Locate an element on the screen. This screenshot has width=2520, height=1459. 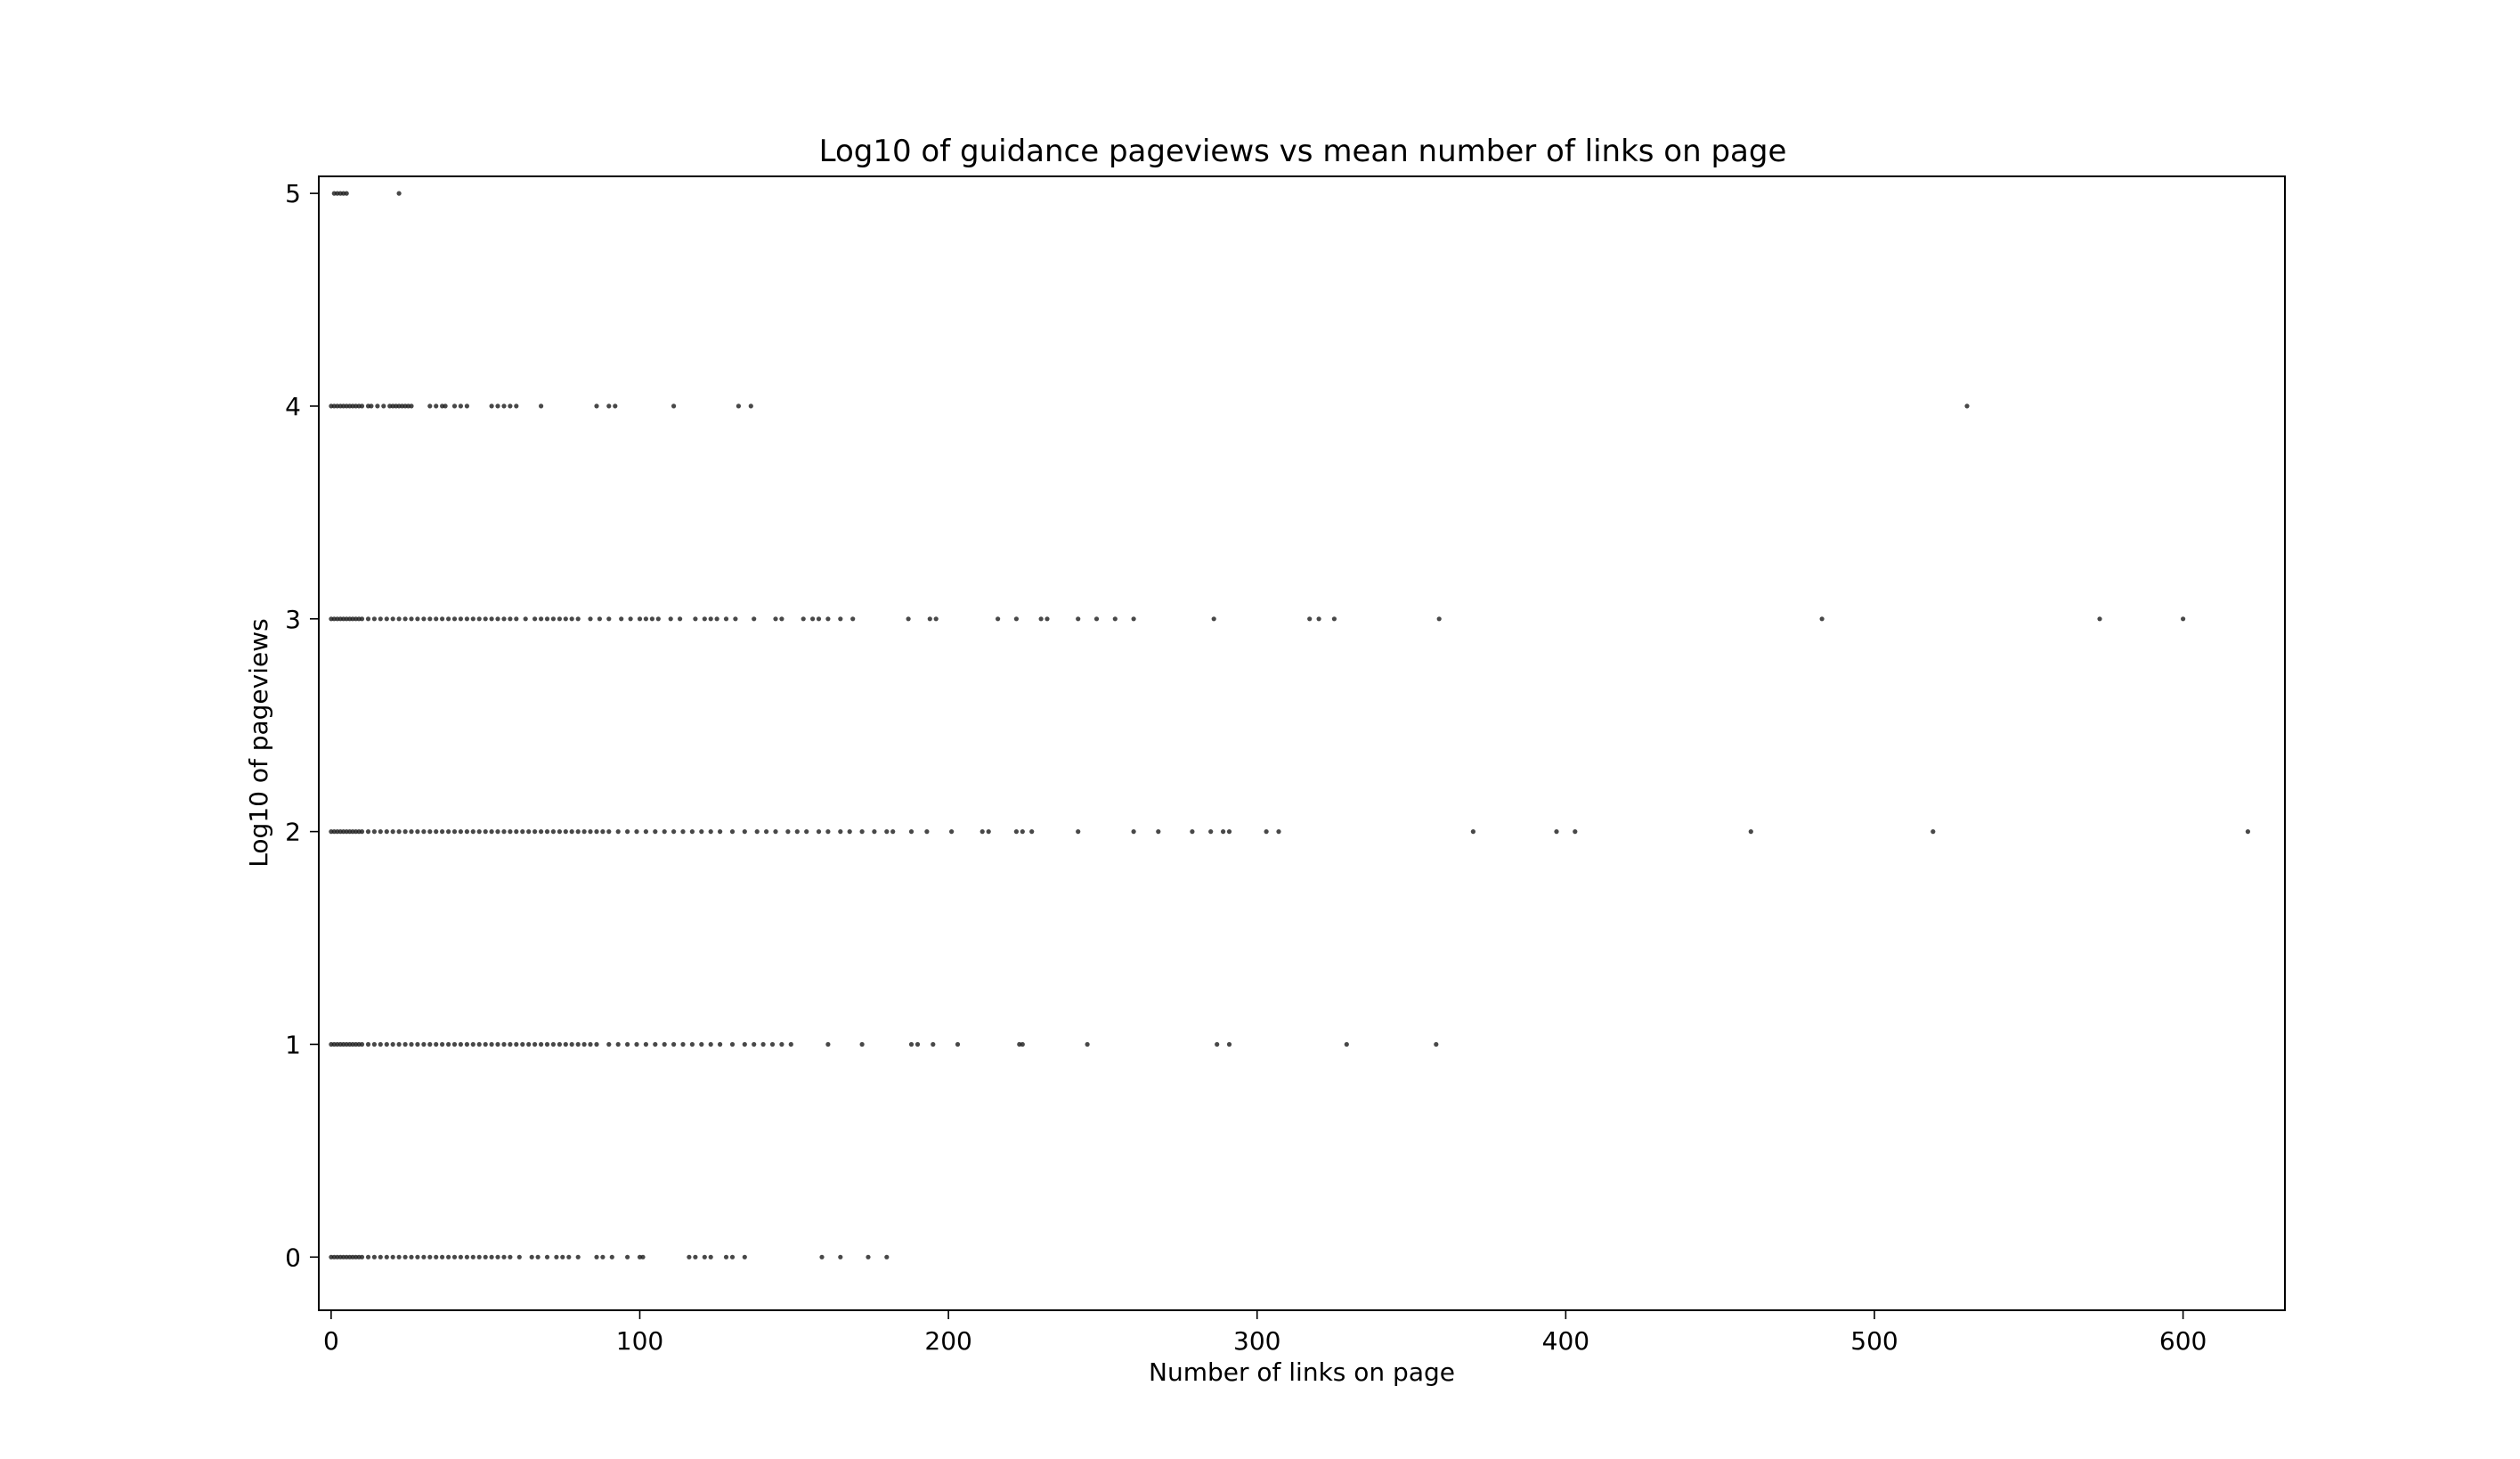
y-tick-label: 4 is located at coordinates (293, 407).